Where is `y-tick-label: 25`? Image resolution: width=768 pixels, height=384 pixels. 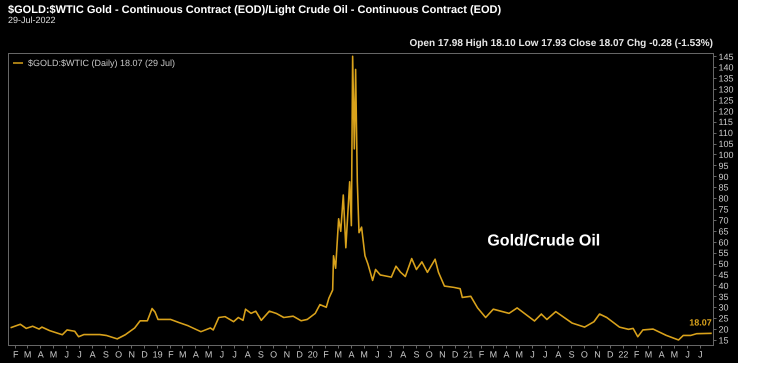 y-tick-label: 25 is located at coordinates (723, 319).